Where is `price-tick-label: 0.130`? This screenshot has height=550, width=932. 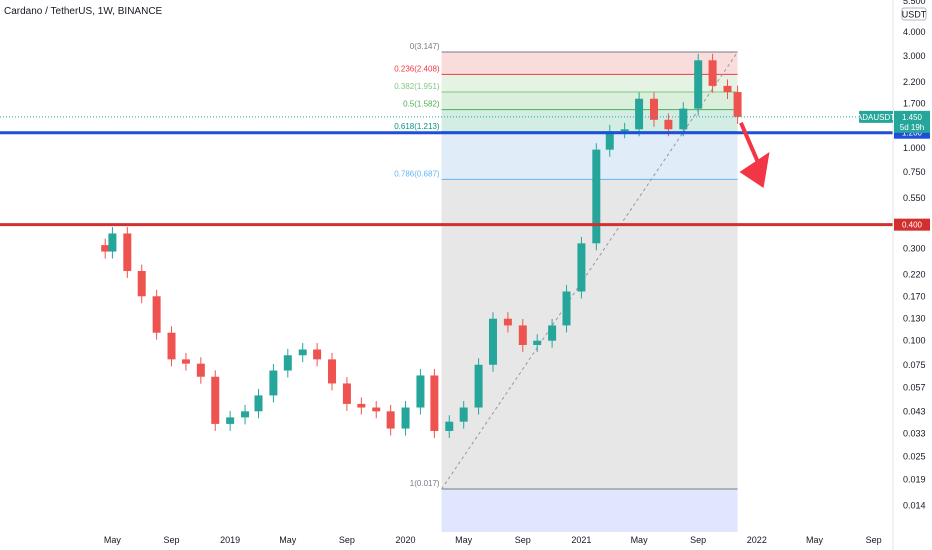 price-tick-label: 0.130 is located at coordinates (914, 319).